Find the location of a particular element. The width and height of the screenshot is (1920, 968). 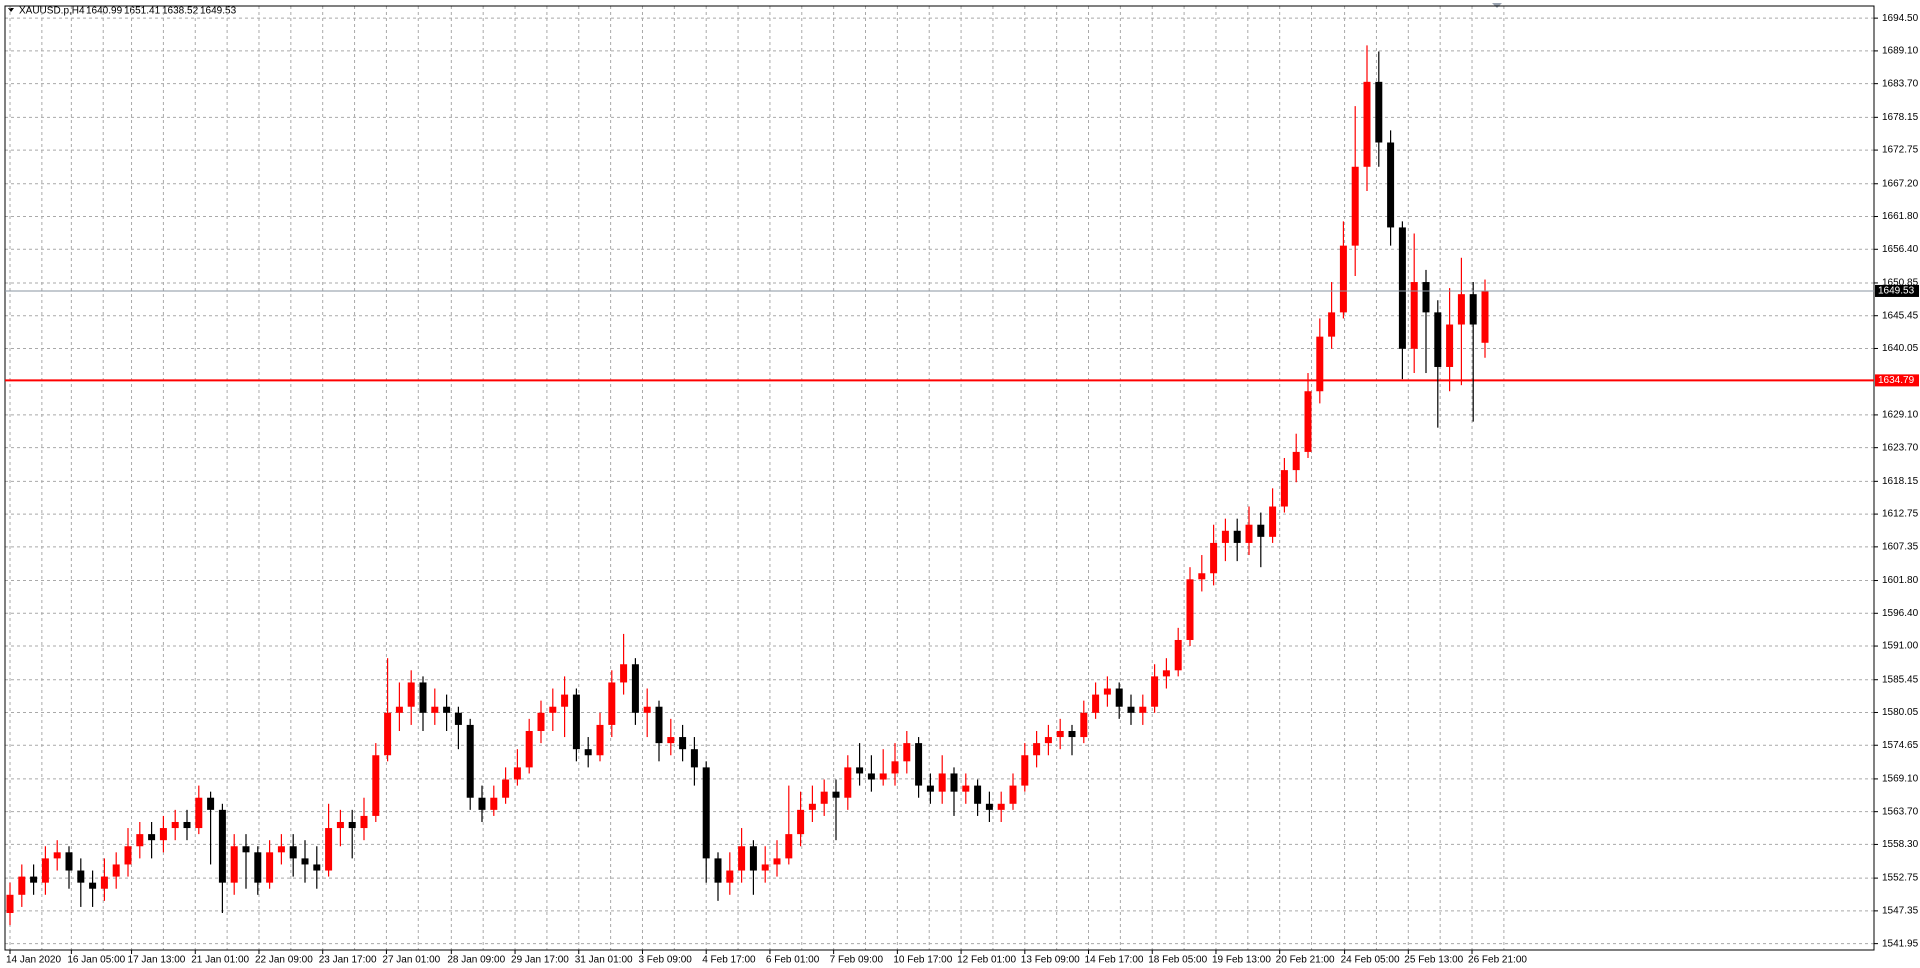

y-tick-label: 1580.05 is located at coordinates (1900, 712).